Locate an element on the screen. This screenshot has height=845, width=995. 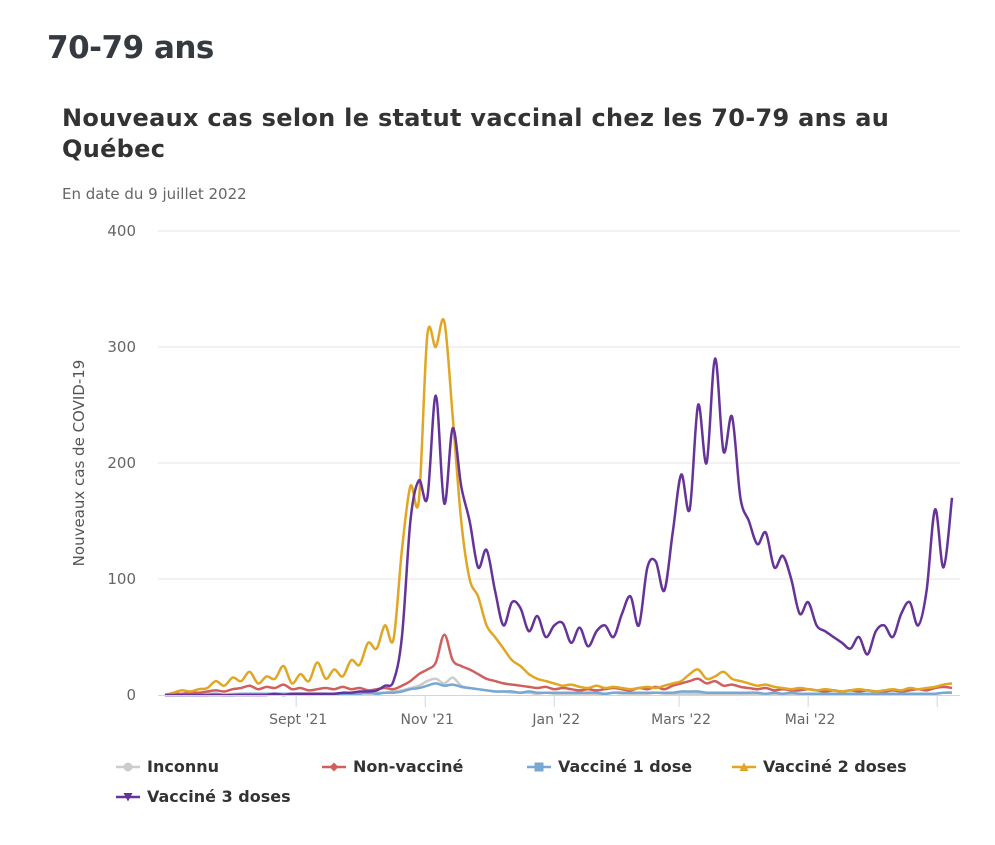
legend-item-inconnu: Inconnu is located at coordinates (167, 766).